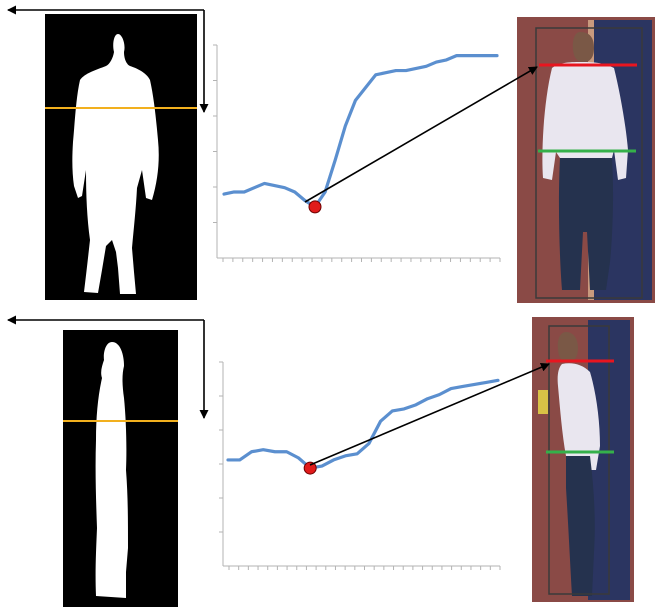  I want to click on silhouette-back, so click(121, 157).